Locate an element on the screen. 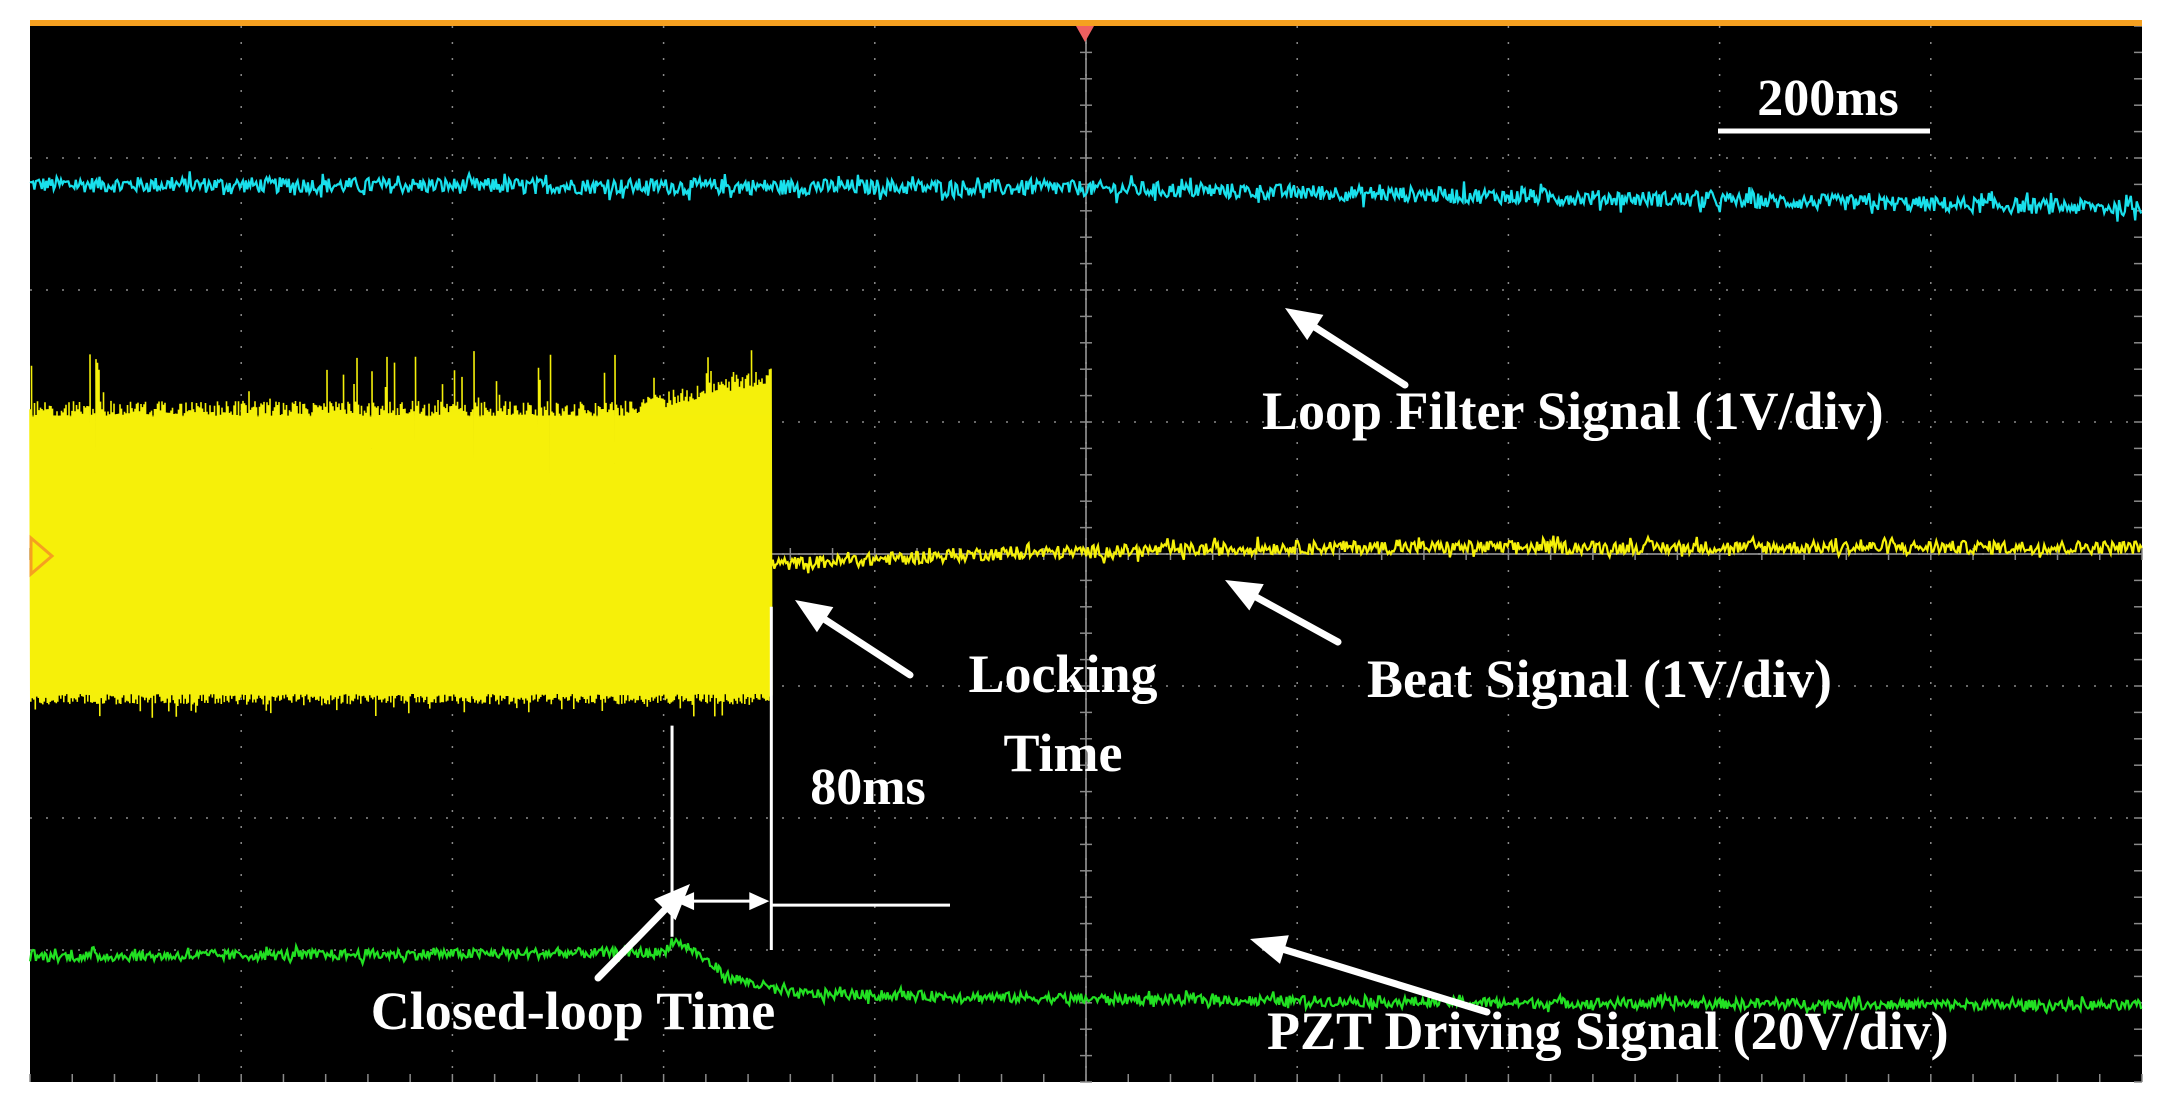 The width and height of the screenshot is (2158, 1104). closed-loop-arrowhead-icon is located at coordinates (672, 902).